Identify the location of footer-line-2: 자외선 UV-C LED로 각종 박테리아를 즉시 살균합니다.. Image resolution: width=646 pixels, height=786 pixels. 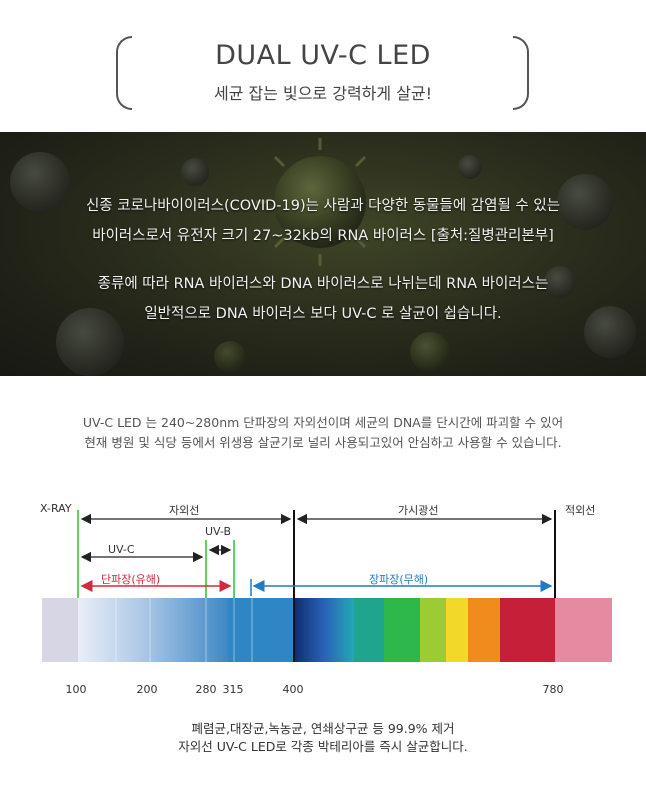
(323, 746).